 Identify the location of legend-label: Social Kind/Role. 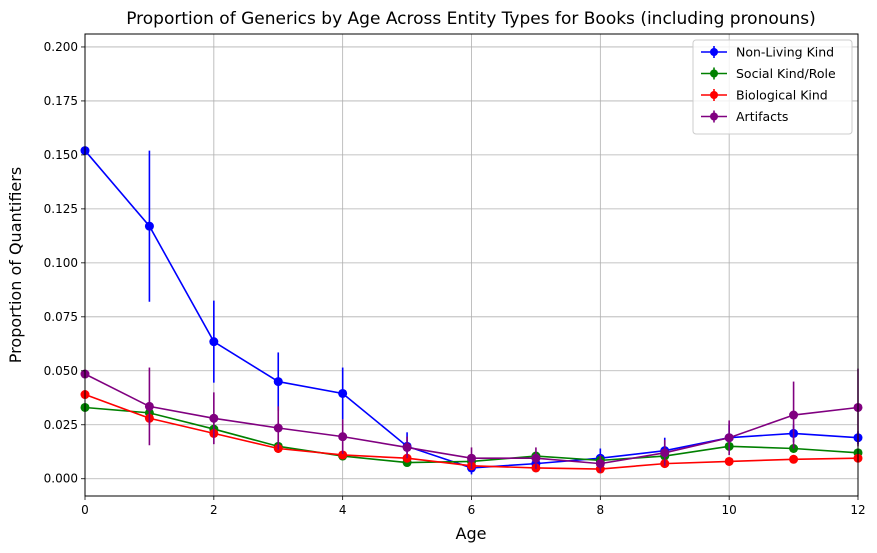
(786, 73).